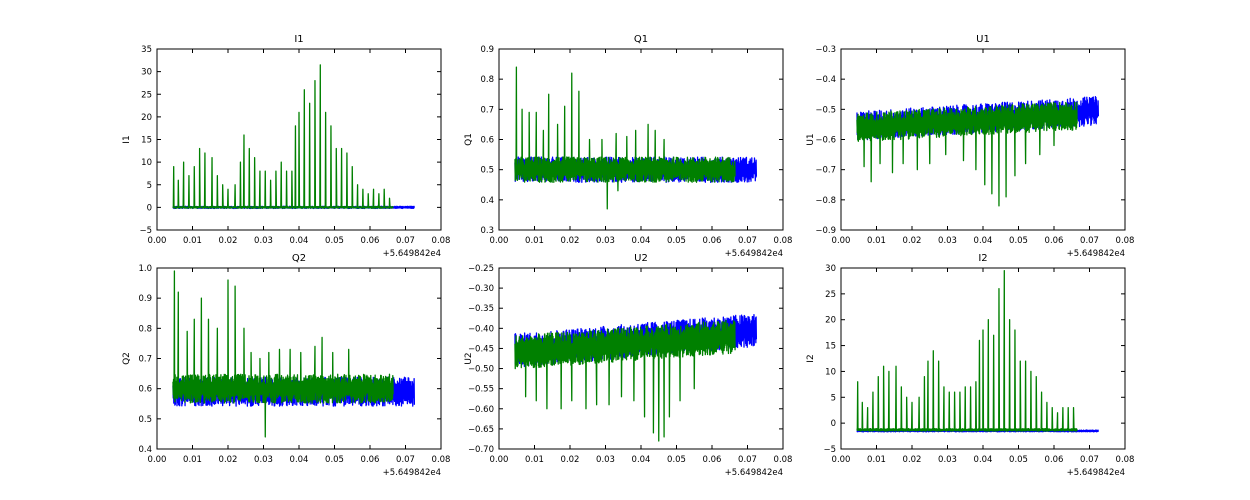 The width and height of the screenshot is (1250, 500). Describe the element at coordinates (982, 258) in the screenshot. I see `chart-title: I2` at that location.